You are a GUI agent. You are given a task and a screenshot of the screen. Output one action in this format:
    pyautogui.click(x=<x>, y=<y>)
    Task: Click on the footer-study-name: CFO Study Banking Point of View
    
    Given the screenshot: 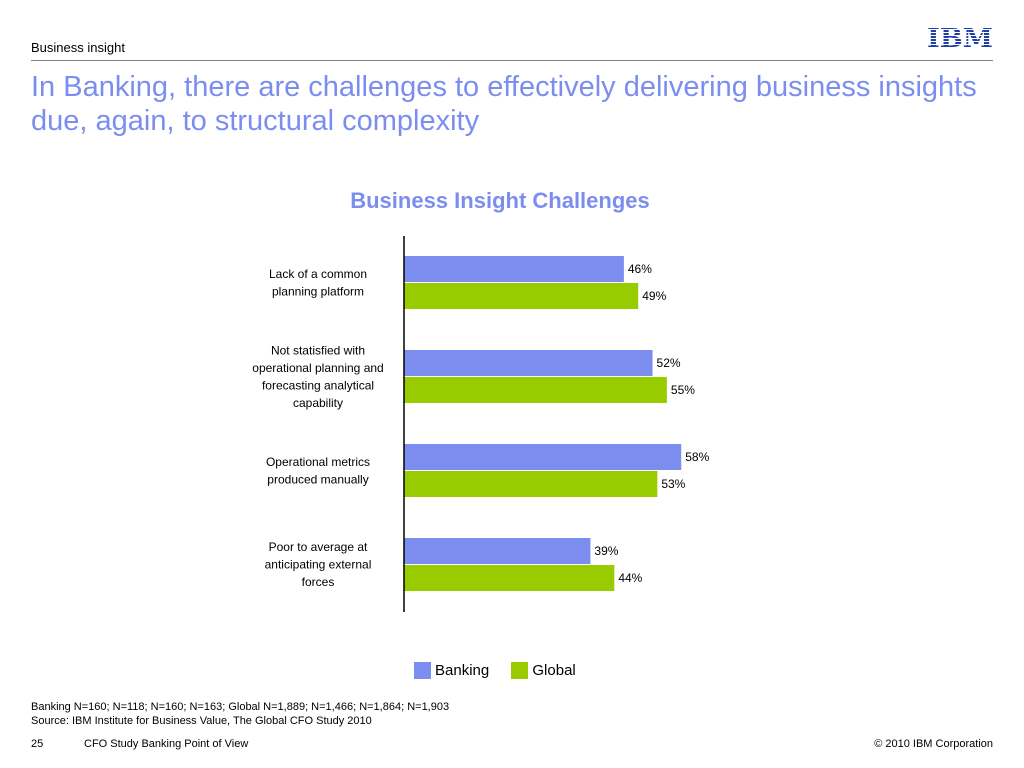 What is the action you would take?
    pyautogui.click(x=166, y=744)
    